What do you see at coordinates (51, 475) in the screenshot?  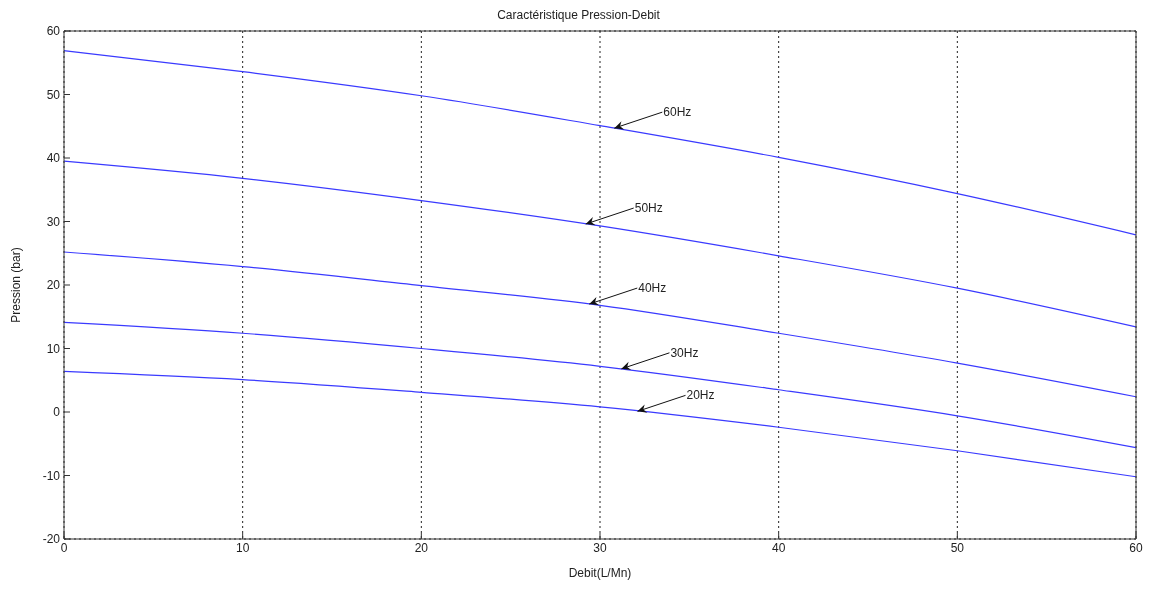 I see `y-tick-label: -10` at bounding box center [51, 475].